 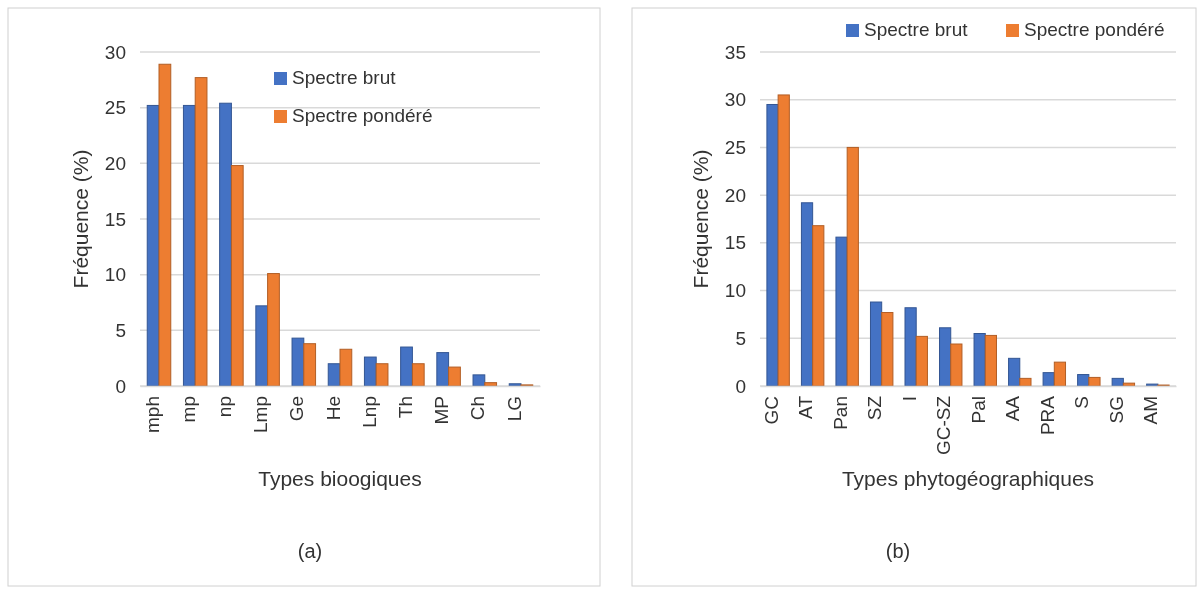 What do you see at coordinates (840, 413) in the screenshot?
I see `x-tick-label: Pan` at bounding box center [840, 413].